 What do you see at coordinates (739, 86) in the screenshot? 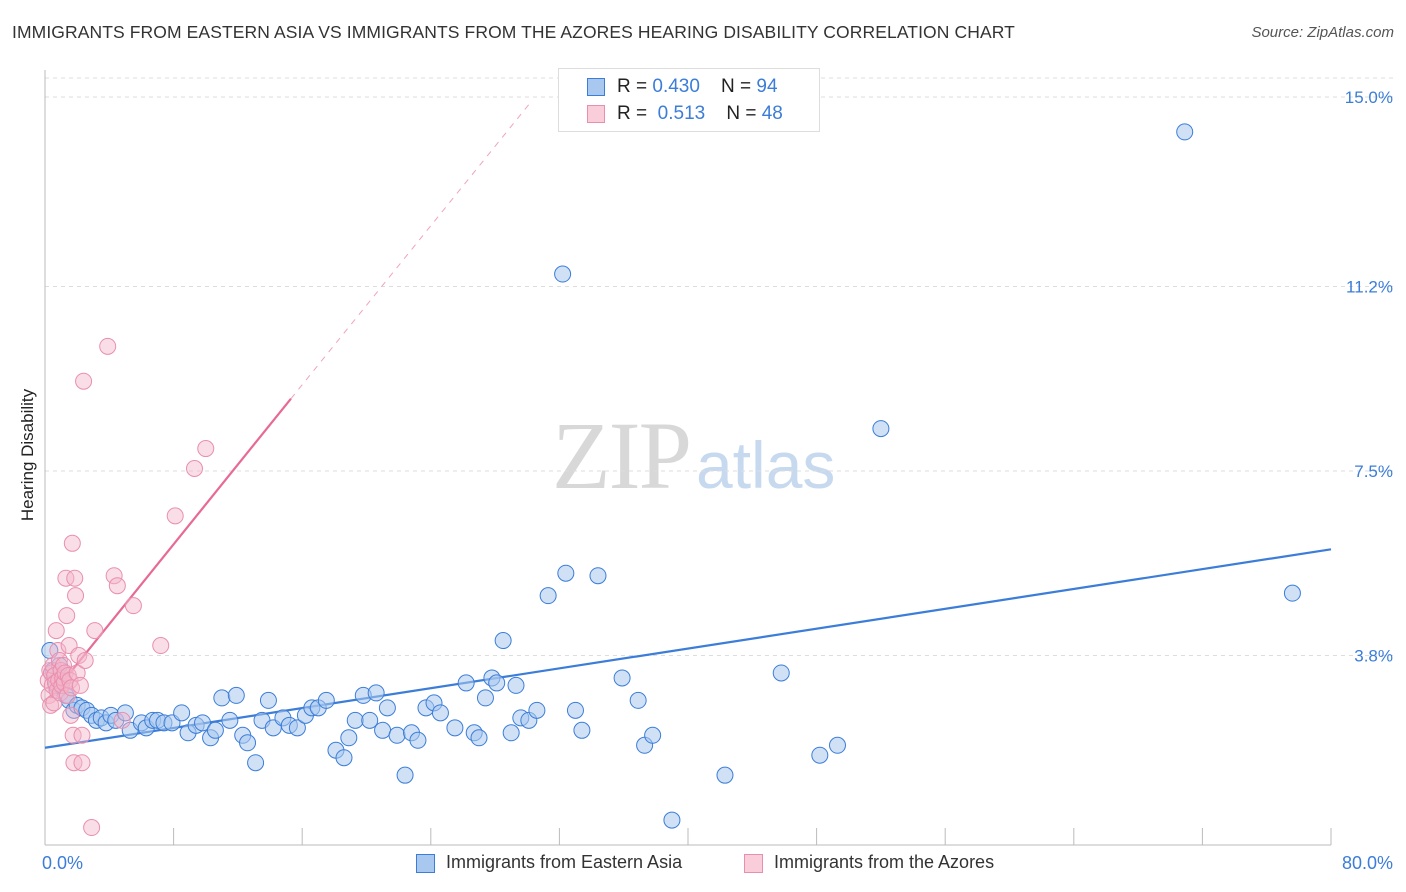
I see `legend-n-label: N =` at bounding box center [739, 86].